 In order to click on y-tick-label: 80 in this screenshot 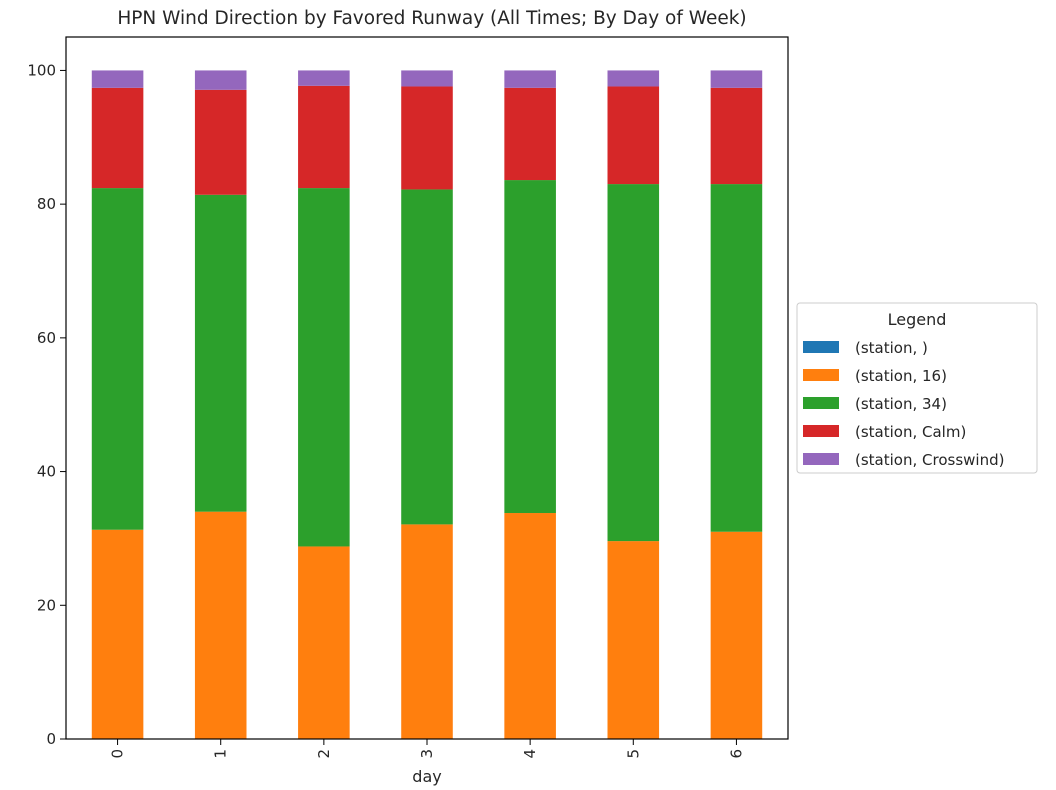, I will do `click(46, 204)`.